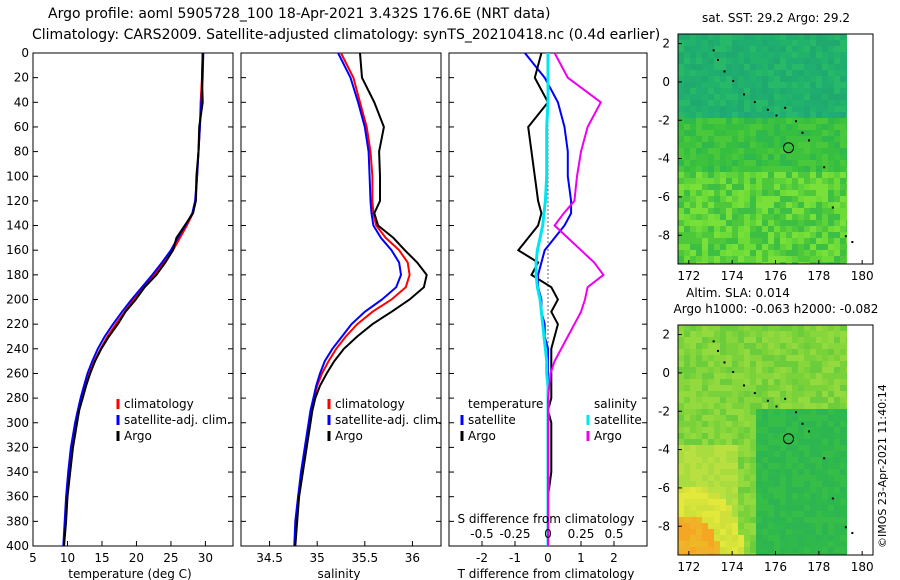 This screenshot has height=580, width=900. What do you see at coordinates (732, 276) in the screenshot?
I see `map-x-tick-label: 174` at bounding box center [732, 276].